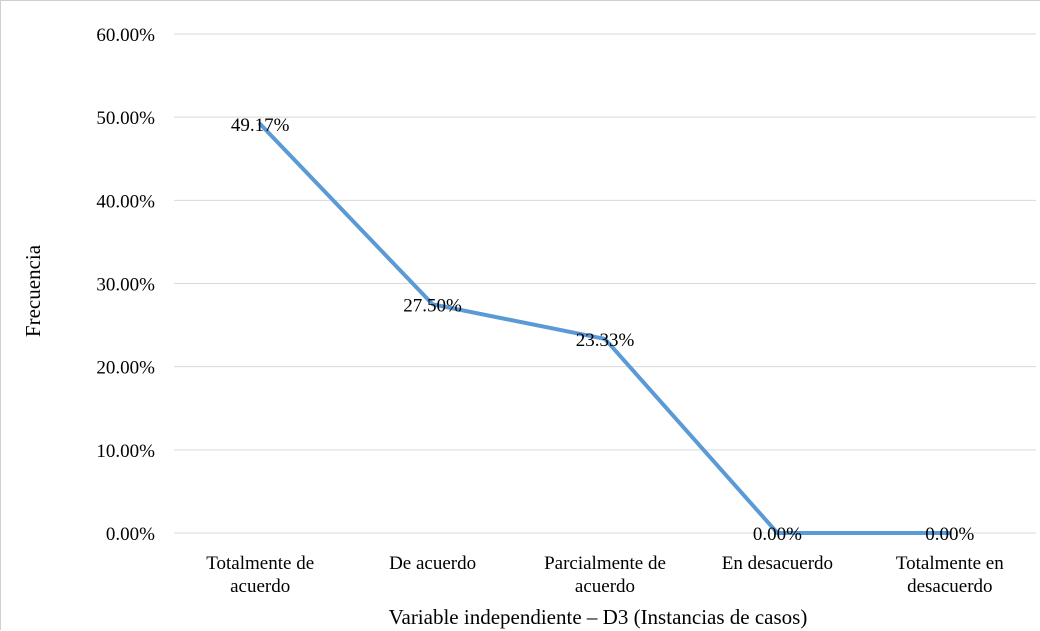 The height and width of the screenshot is (631, 1040). Describe the element at coordinates (777, 563) in the screenshot. I see `x-category-label: En desacuerdo` at that location.